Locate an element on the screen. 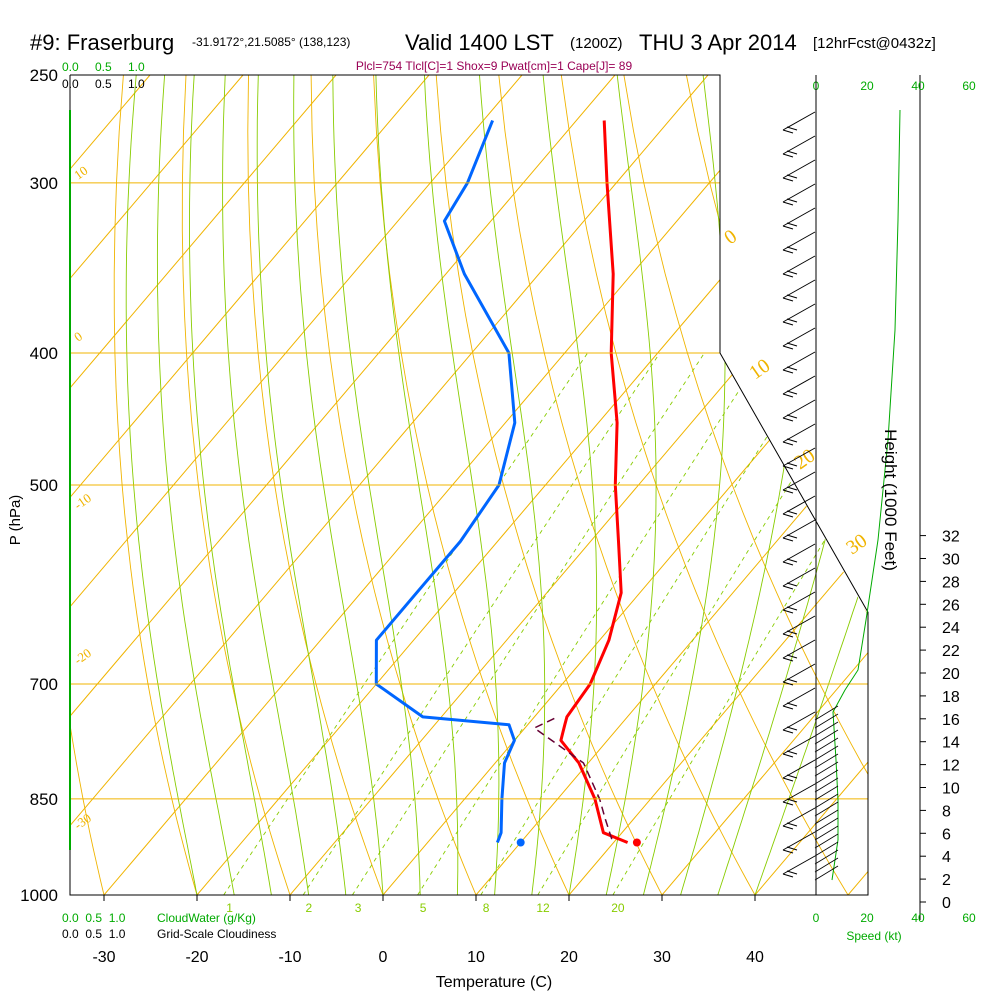 The height and width of the screenshot is (1000, 1000). pressure-tick-label: 700 is located at coordinates (44, 684).